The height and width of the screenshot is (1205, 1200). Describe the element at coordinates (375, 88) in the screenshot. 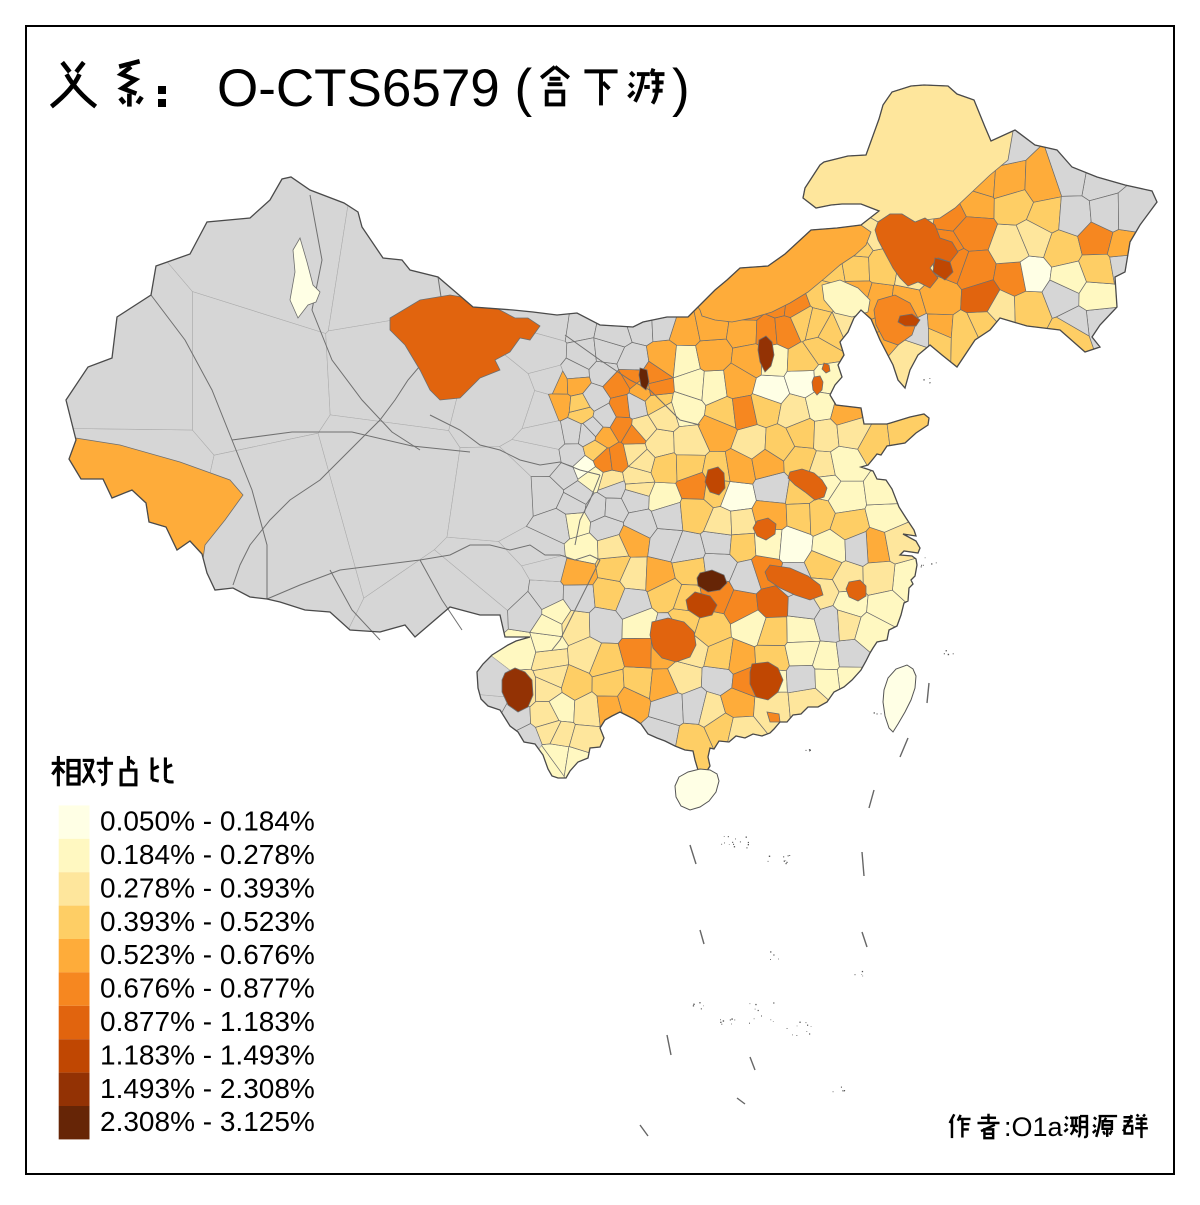

I see `svg-text: O-CTS6579 (` at that location.